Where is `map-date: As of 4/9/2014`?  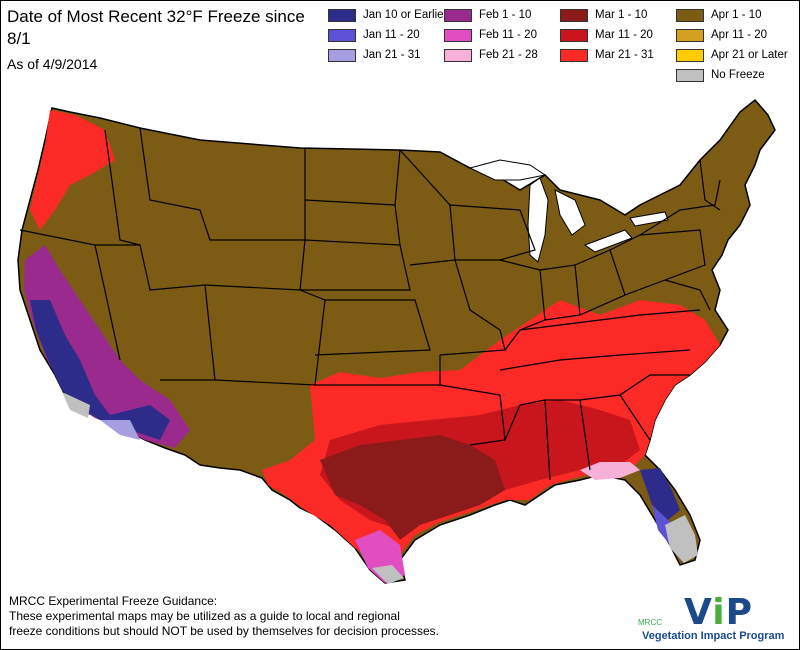
map-date: As of 4/9/2014 is located at coordinates (52, 64).